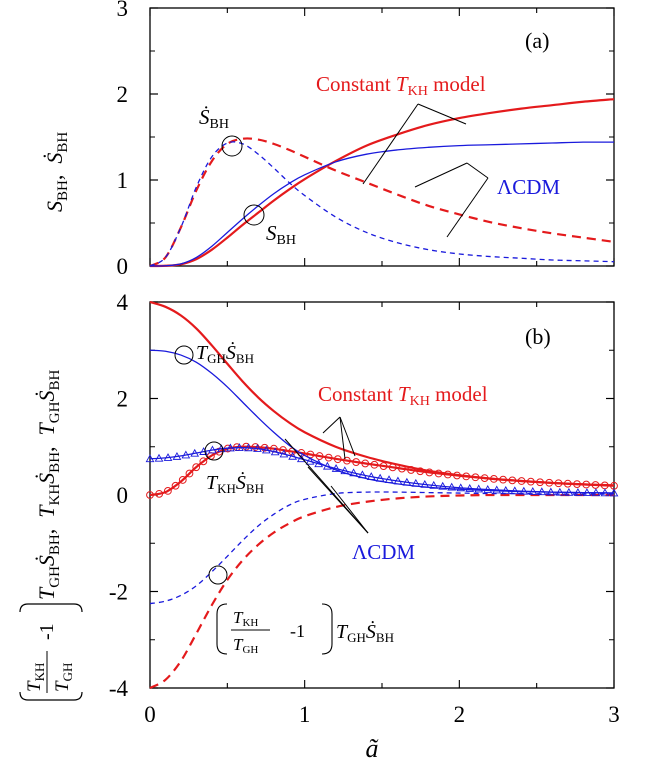 This screenshot has width=646, height=770. Describe the element at coordinates (123, 399) in the screenshot. I see `panel-b-y-tick-label: 2` at that location.